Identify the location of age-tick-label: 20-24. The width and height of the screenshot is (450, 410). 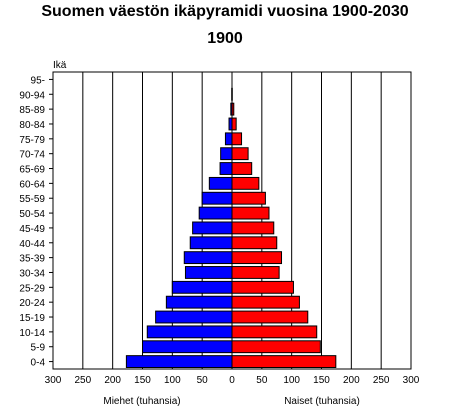
(32, 303).